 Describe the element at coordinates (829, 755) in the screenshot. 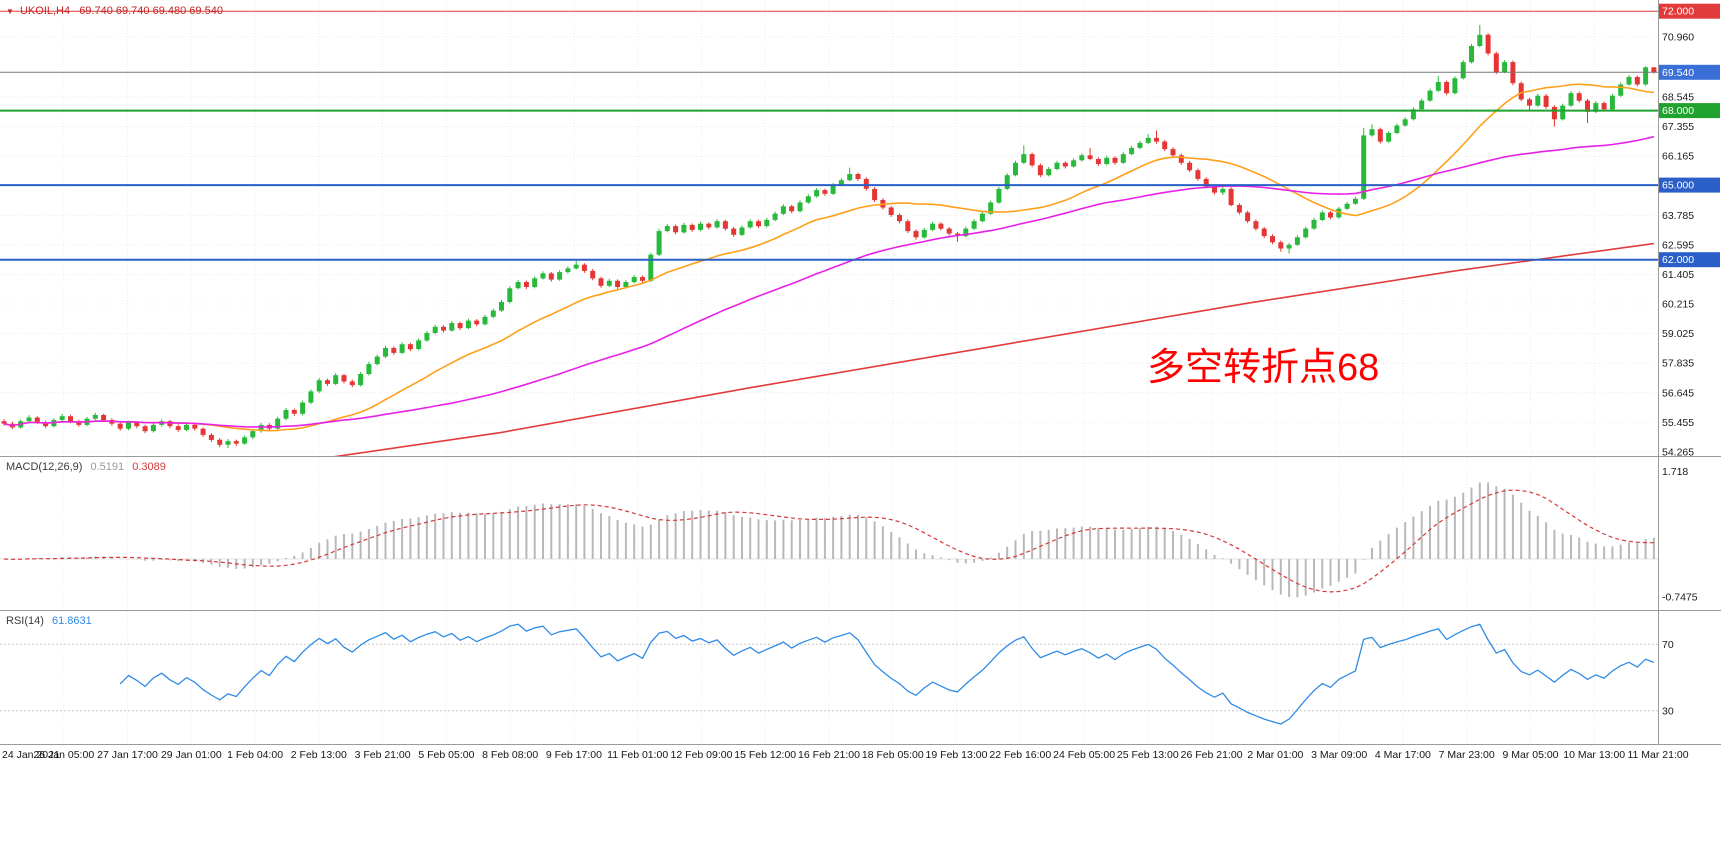

I see `time-axis-label: 16 Feb 21:00` at that location.